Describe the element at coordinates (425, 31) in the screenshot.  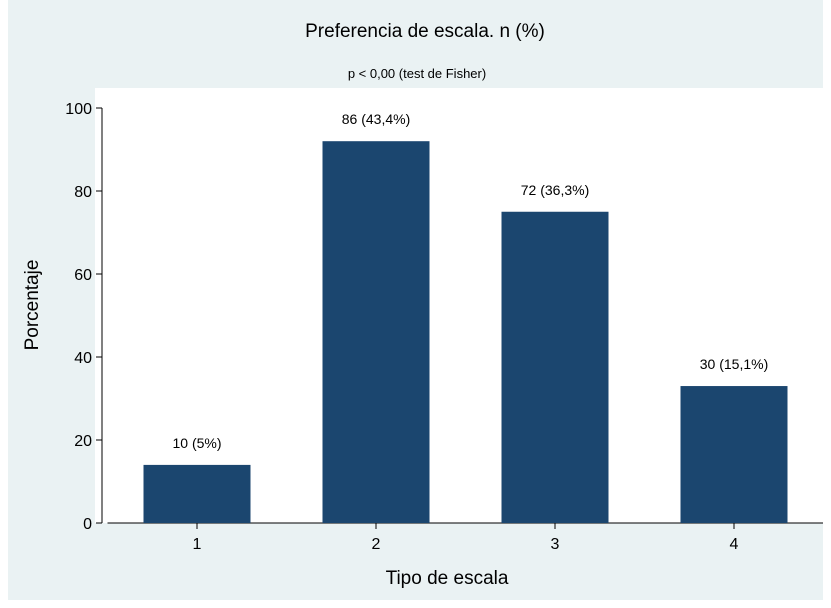
I see `chart-title: Preferencia de escala. n (%)` at that location.